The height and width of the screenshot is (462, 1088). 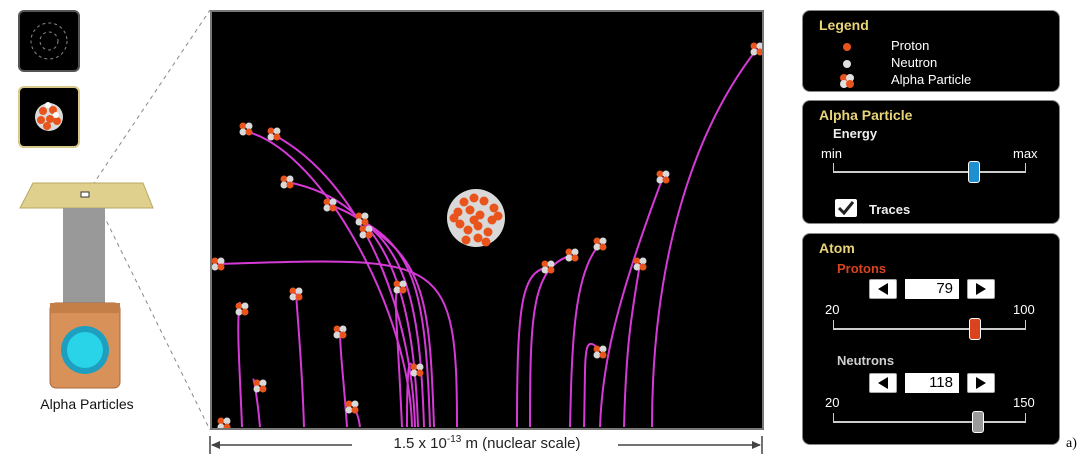 What do you see at coordinates (931, 162) in the screenshot?
I see `alpha-particle-panel: Alpha Particle Energy min max Traces` at bounding box center [931, 162].